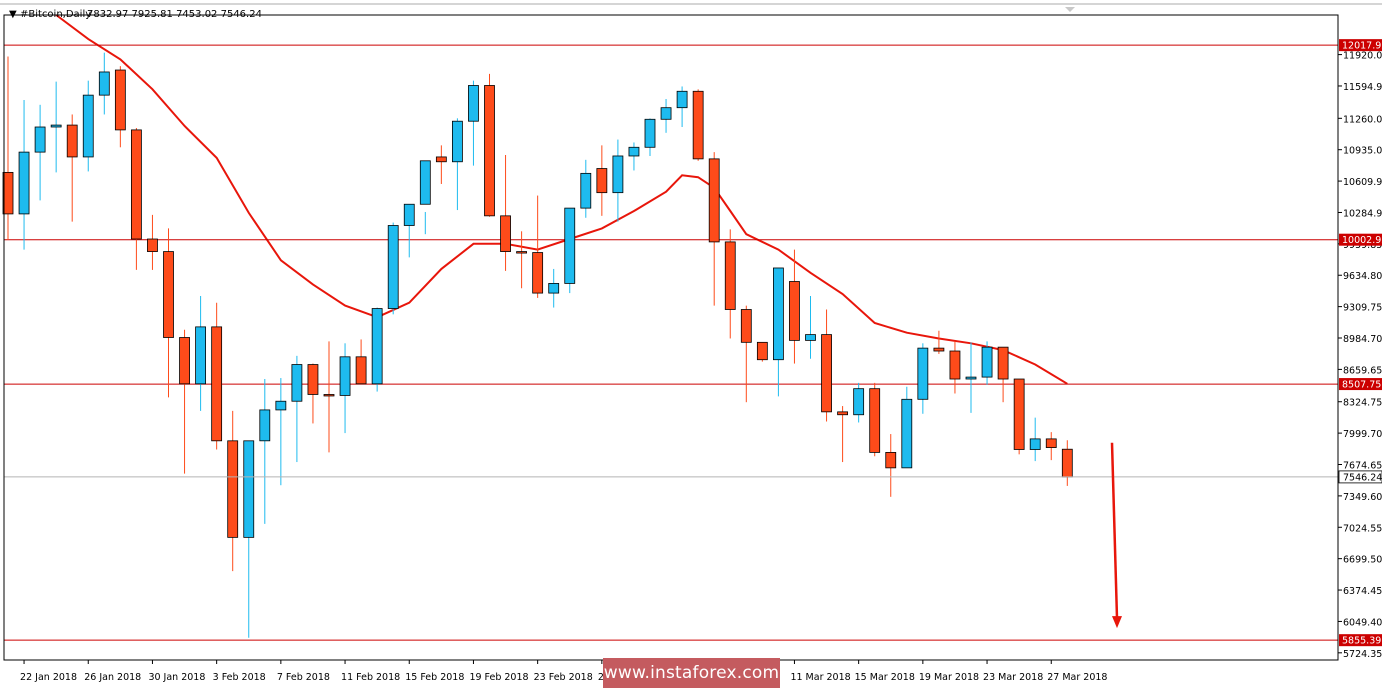 This screenshot has height=689, width=1382. What do you see at coordinates (434, 677) in the screenshot?
I see `x-tick-label: 15 Feb 2018` at bounding box center [434, 677].